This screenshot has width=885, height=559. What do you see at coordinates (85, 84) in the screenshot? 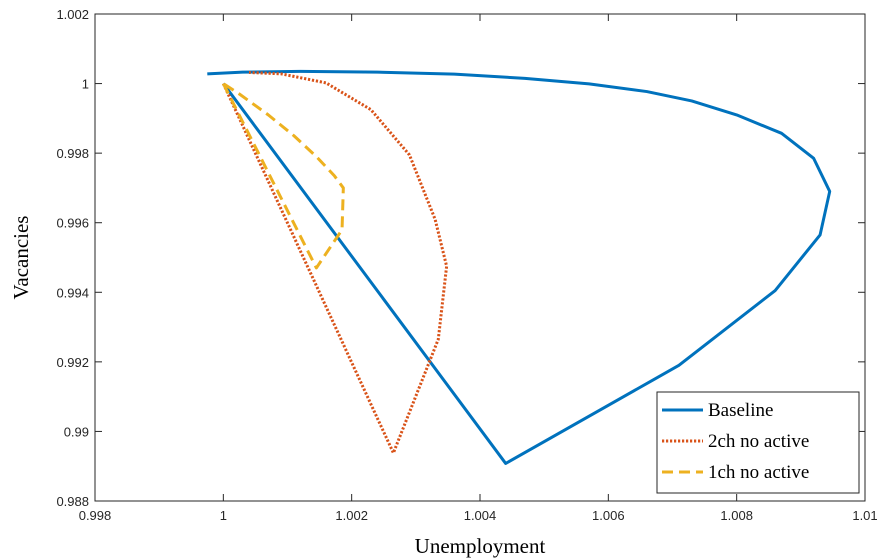
I see `y-tick-label: 1` at bounding box center [85, 84].